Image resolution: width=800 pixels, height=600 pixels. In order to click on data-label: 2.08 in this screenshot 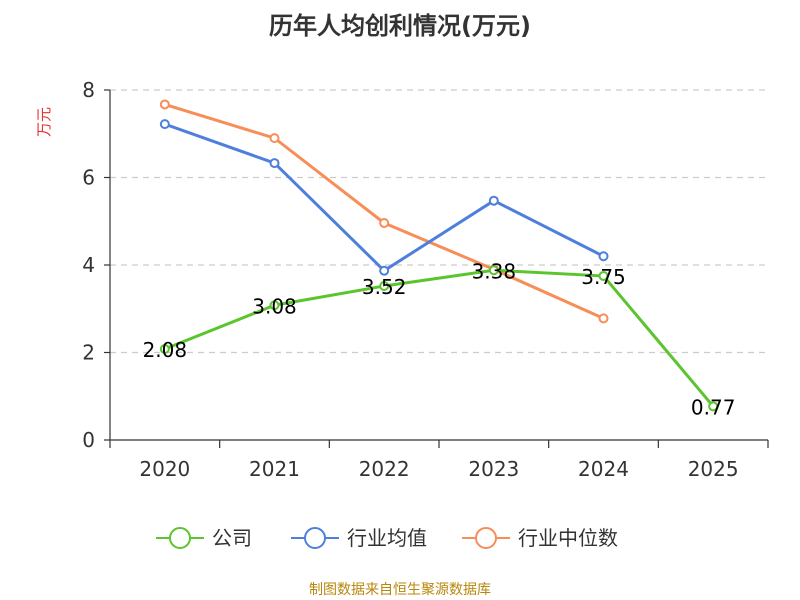, I will do `click(165, 350)`.